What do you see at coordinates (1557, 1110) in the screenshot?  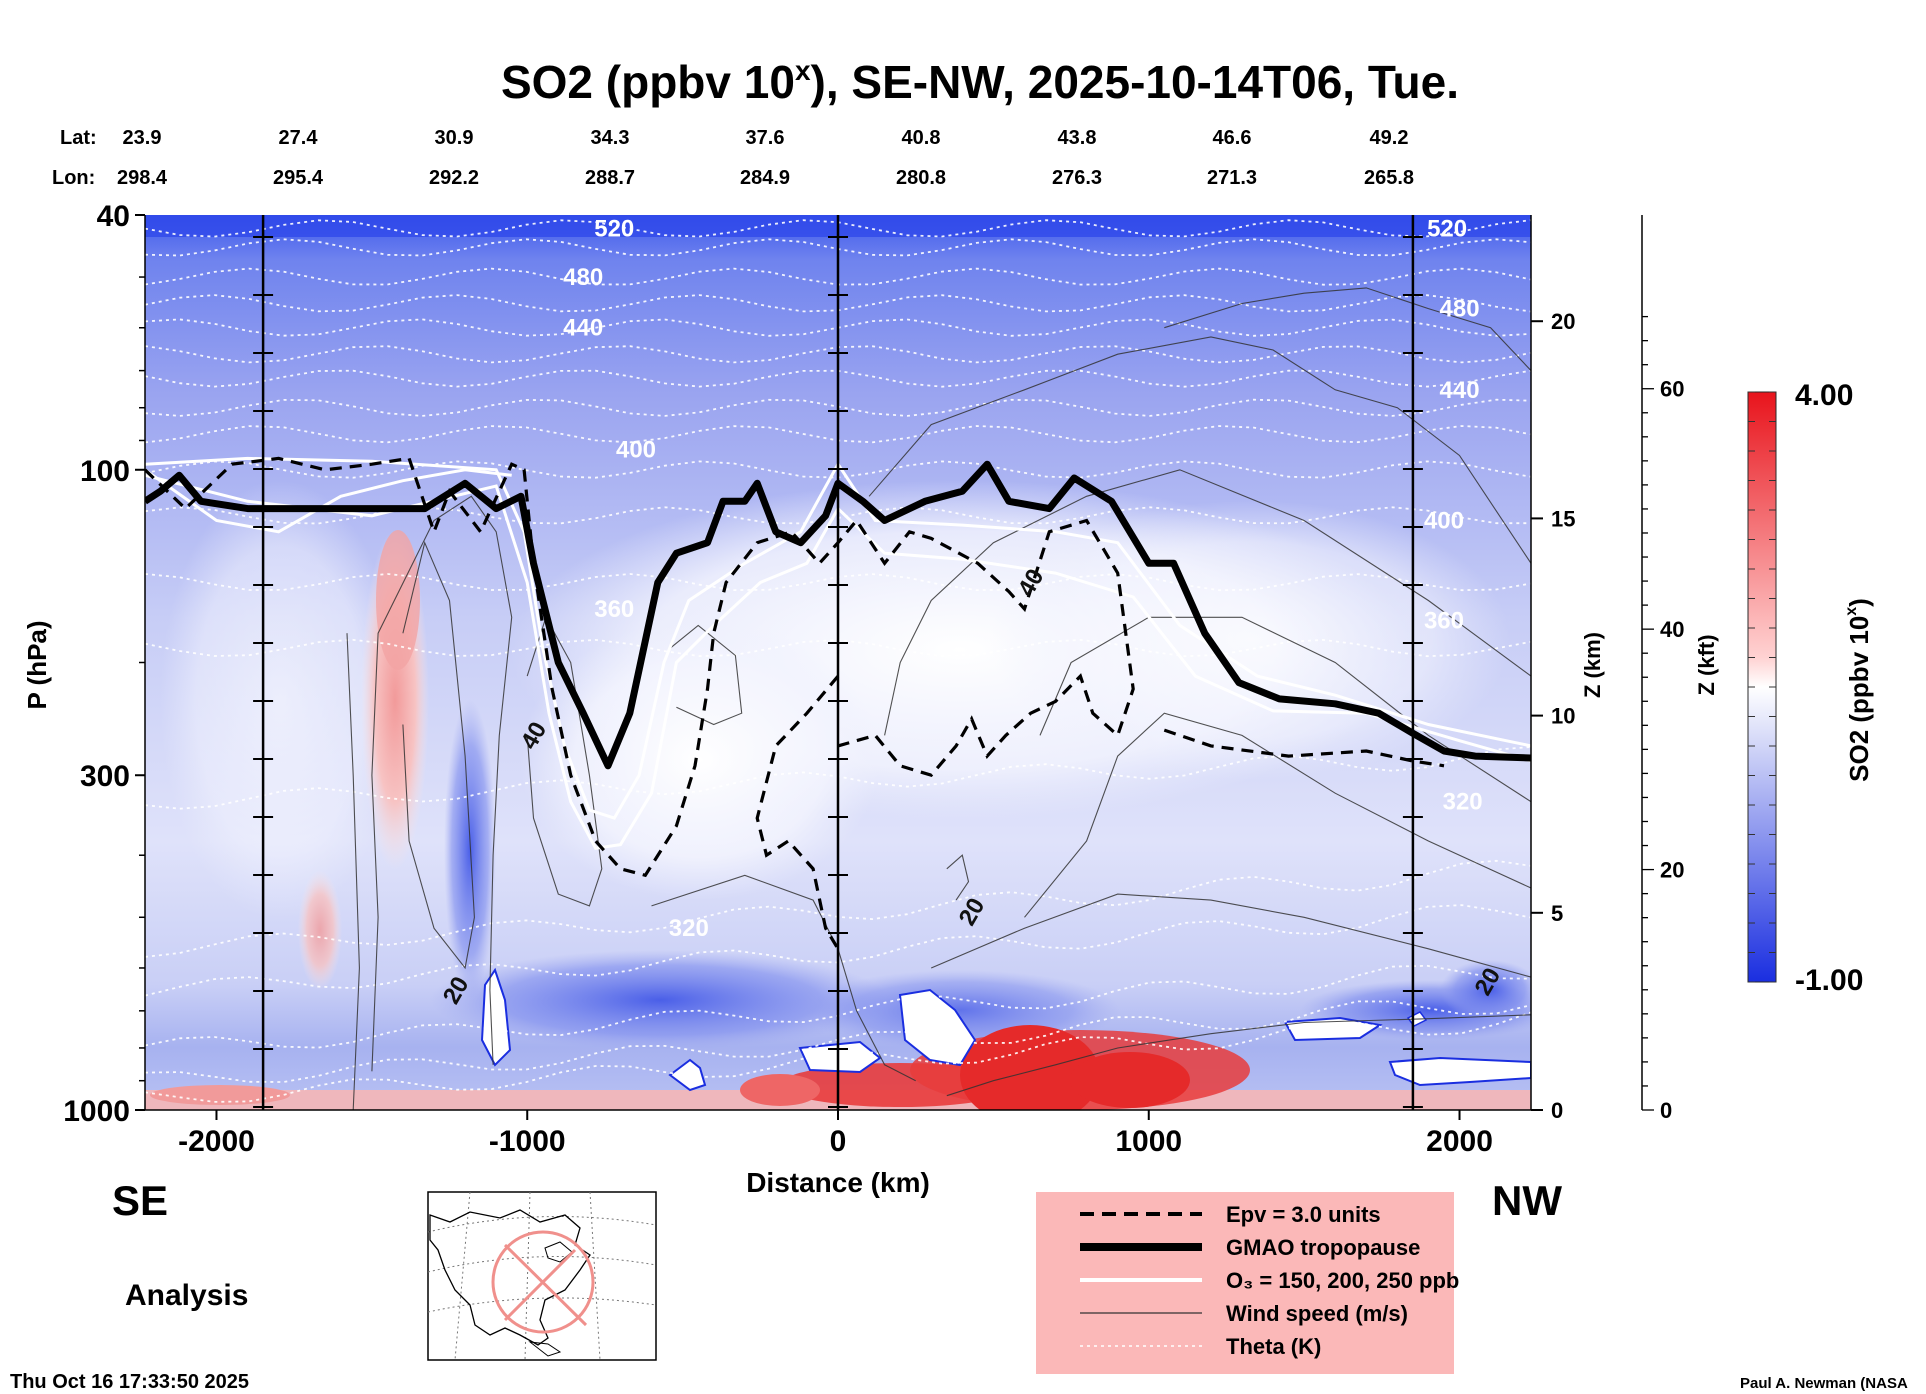 I see `z-km-tick-label: 0` at bounding box center [1557, 1110].